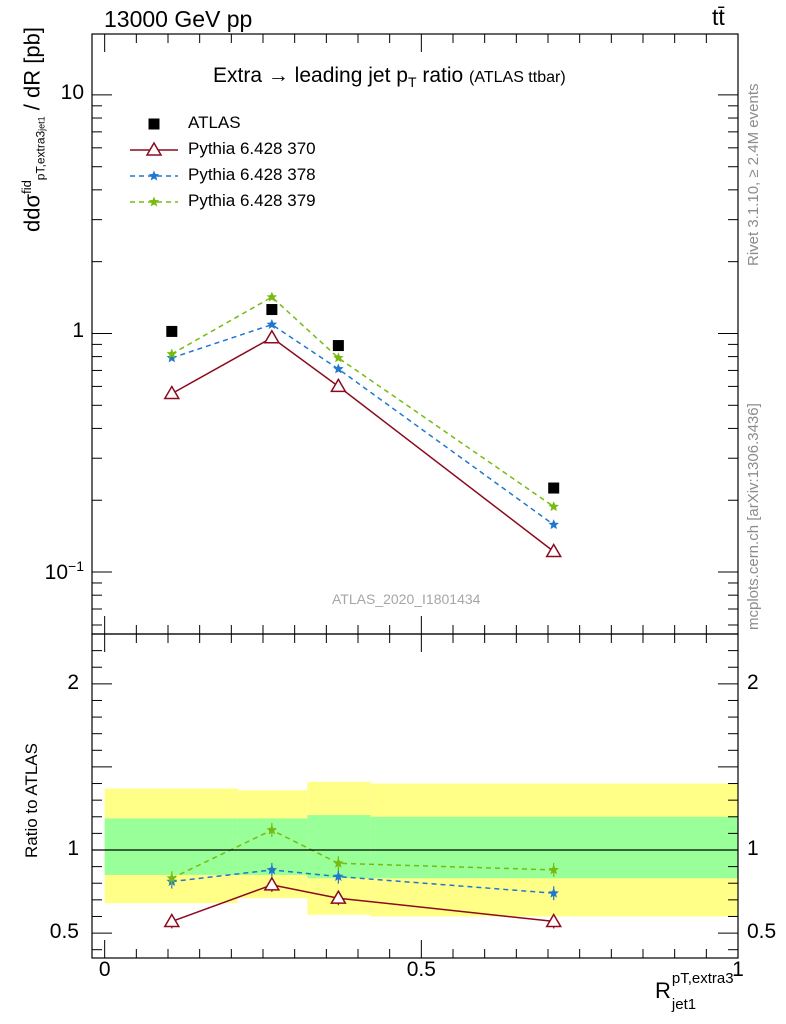  What do you see at coordinates (26, 187) in the screenshot?
I see `ylabel-sup: fid` at bounding box center [26, 187].